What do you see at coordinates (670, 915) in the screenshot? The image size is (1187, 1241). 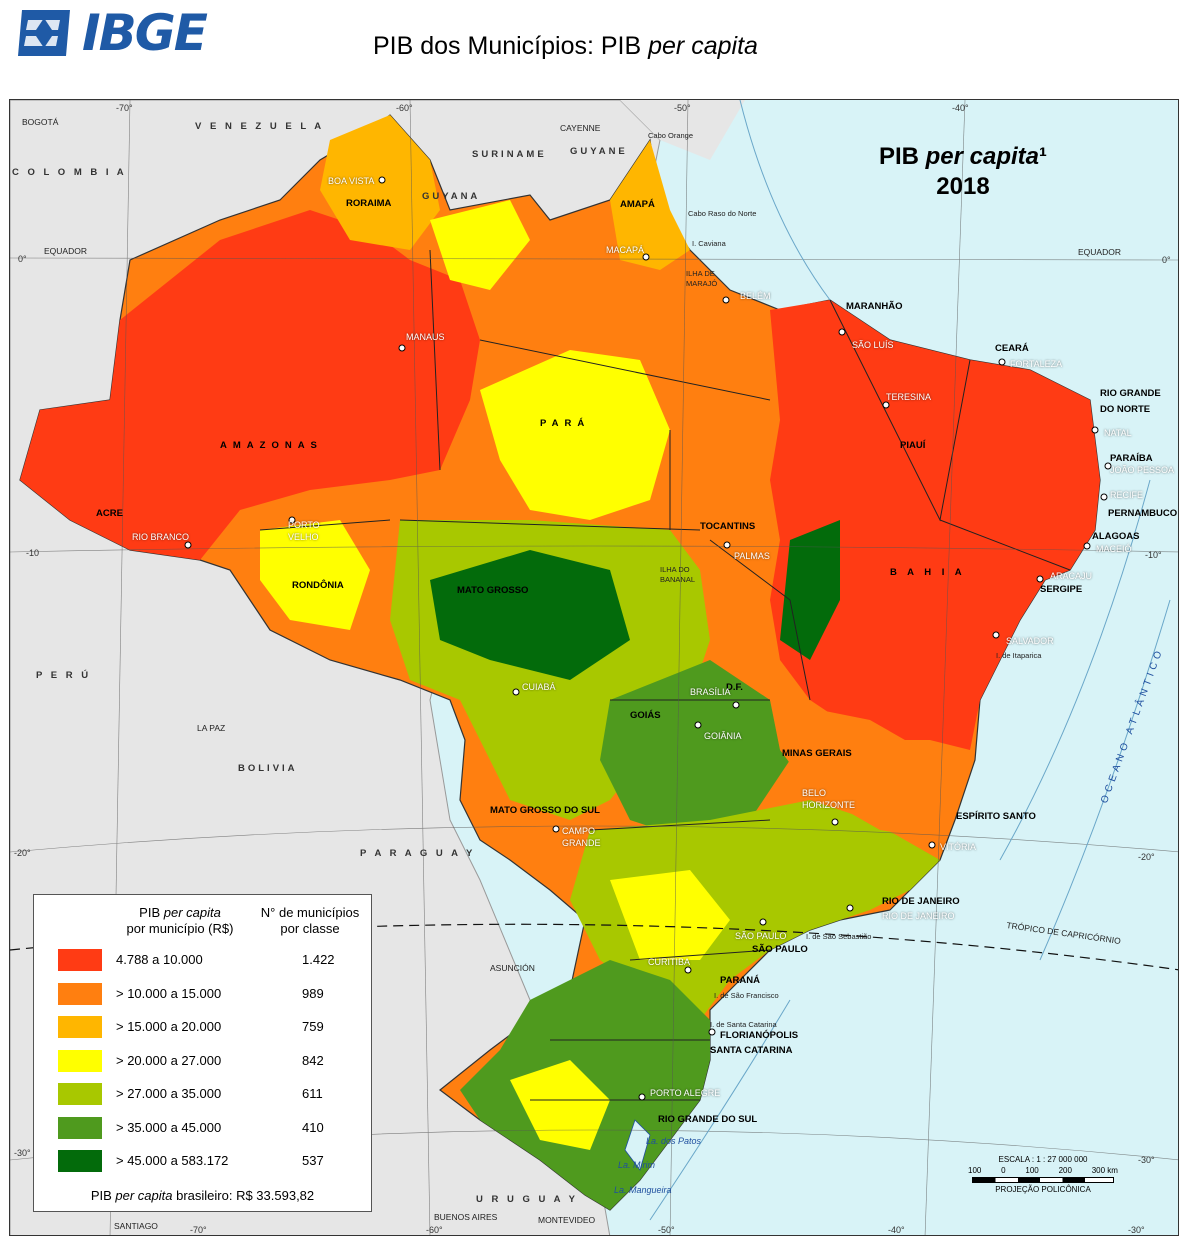 I see `region-southeast-yellow` at bounding box center [670, 915].